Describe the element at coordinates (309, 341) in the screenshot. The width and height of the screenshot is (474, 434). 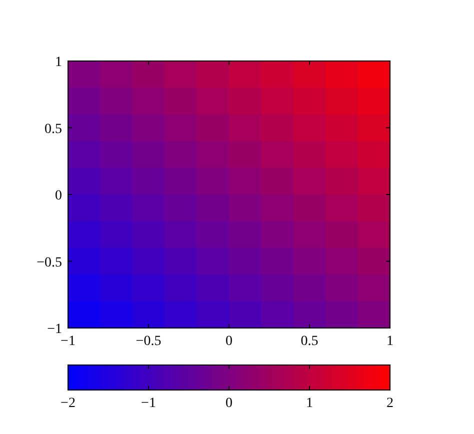
I see `x-tick-label: 0.5` at that location.